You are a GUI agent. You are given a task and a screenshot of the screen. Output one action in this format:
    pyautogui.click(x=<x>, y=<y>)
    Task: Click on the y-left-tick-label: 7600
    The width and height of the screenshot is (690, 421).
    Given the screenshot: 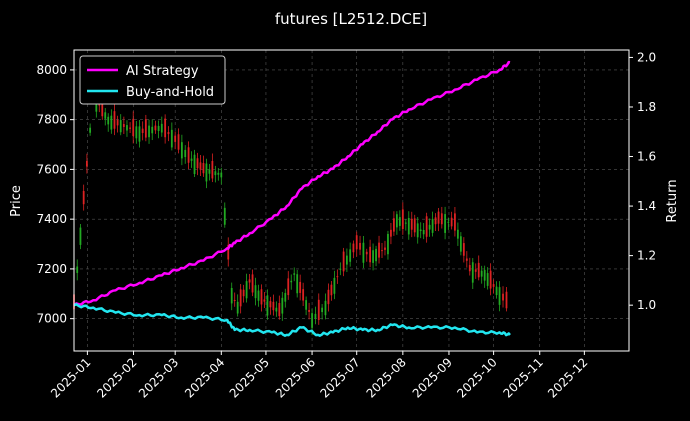 What is the action you would take?
    pyautogui.click(x=51, y=169)
    